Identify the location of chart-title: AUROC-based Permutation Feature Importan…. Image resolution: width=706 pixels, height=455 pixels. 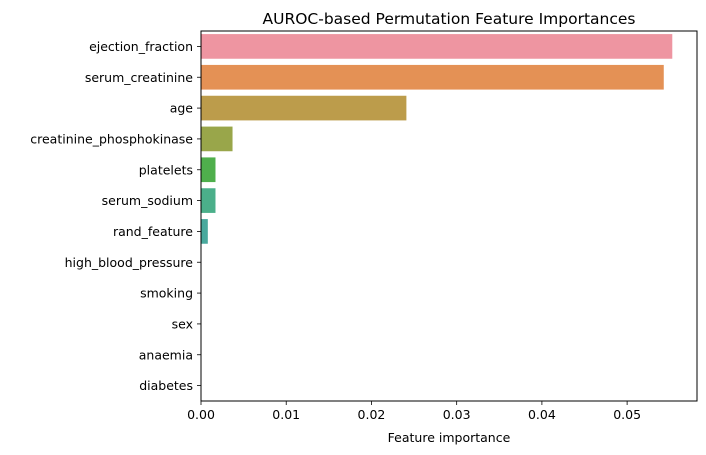
(449, 19).